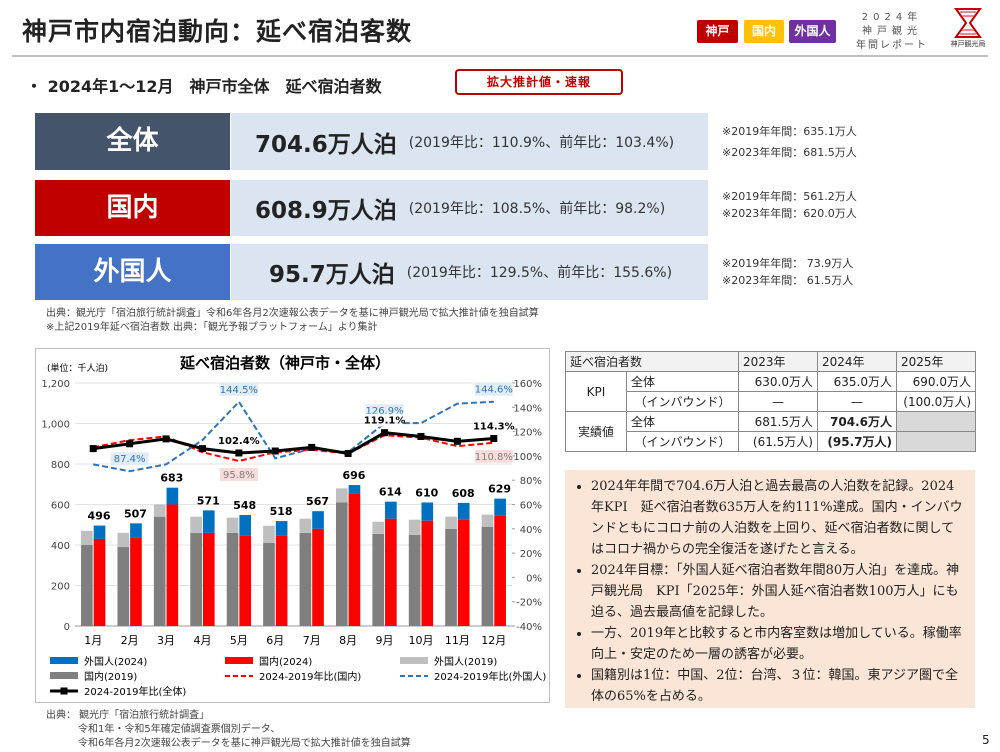 The height and width of the screenshot is (752, 1000). I want to click on note: ※2023年年間：681.5万人, so click(789, 152).